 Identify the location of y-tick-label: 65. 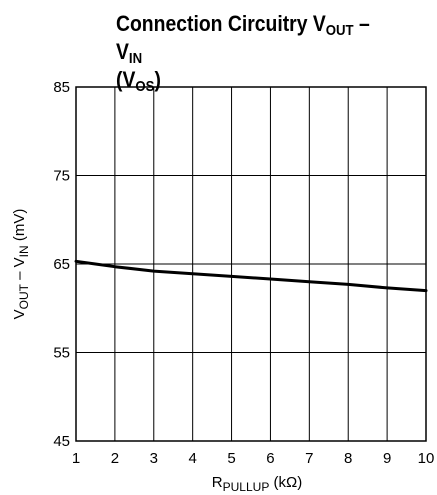
(61, 264).